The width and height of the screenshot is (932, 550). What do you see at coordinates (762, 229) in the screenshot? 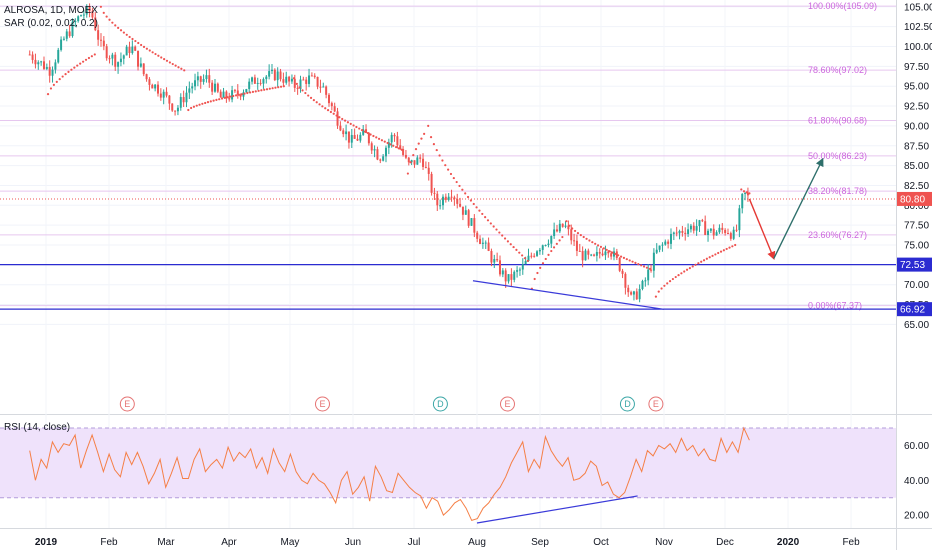
I see `projection-arrow-down` at bounding box center [762, 229].